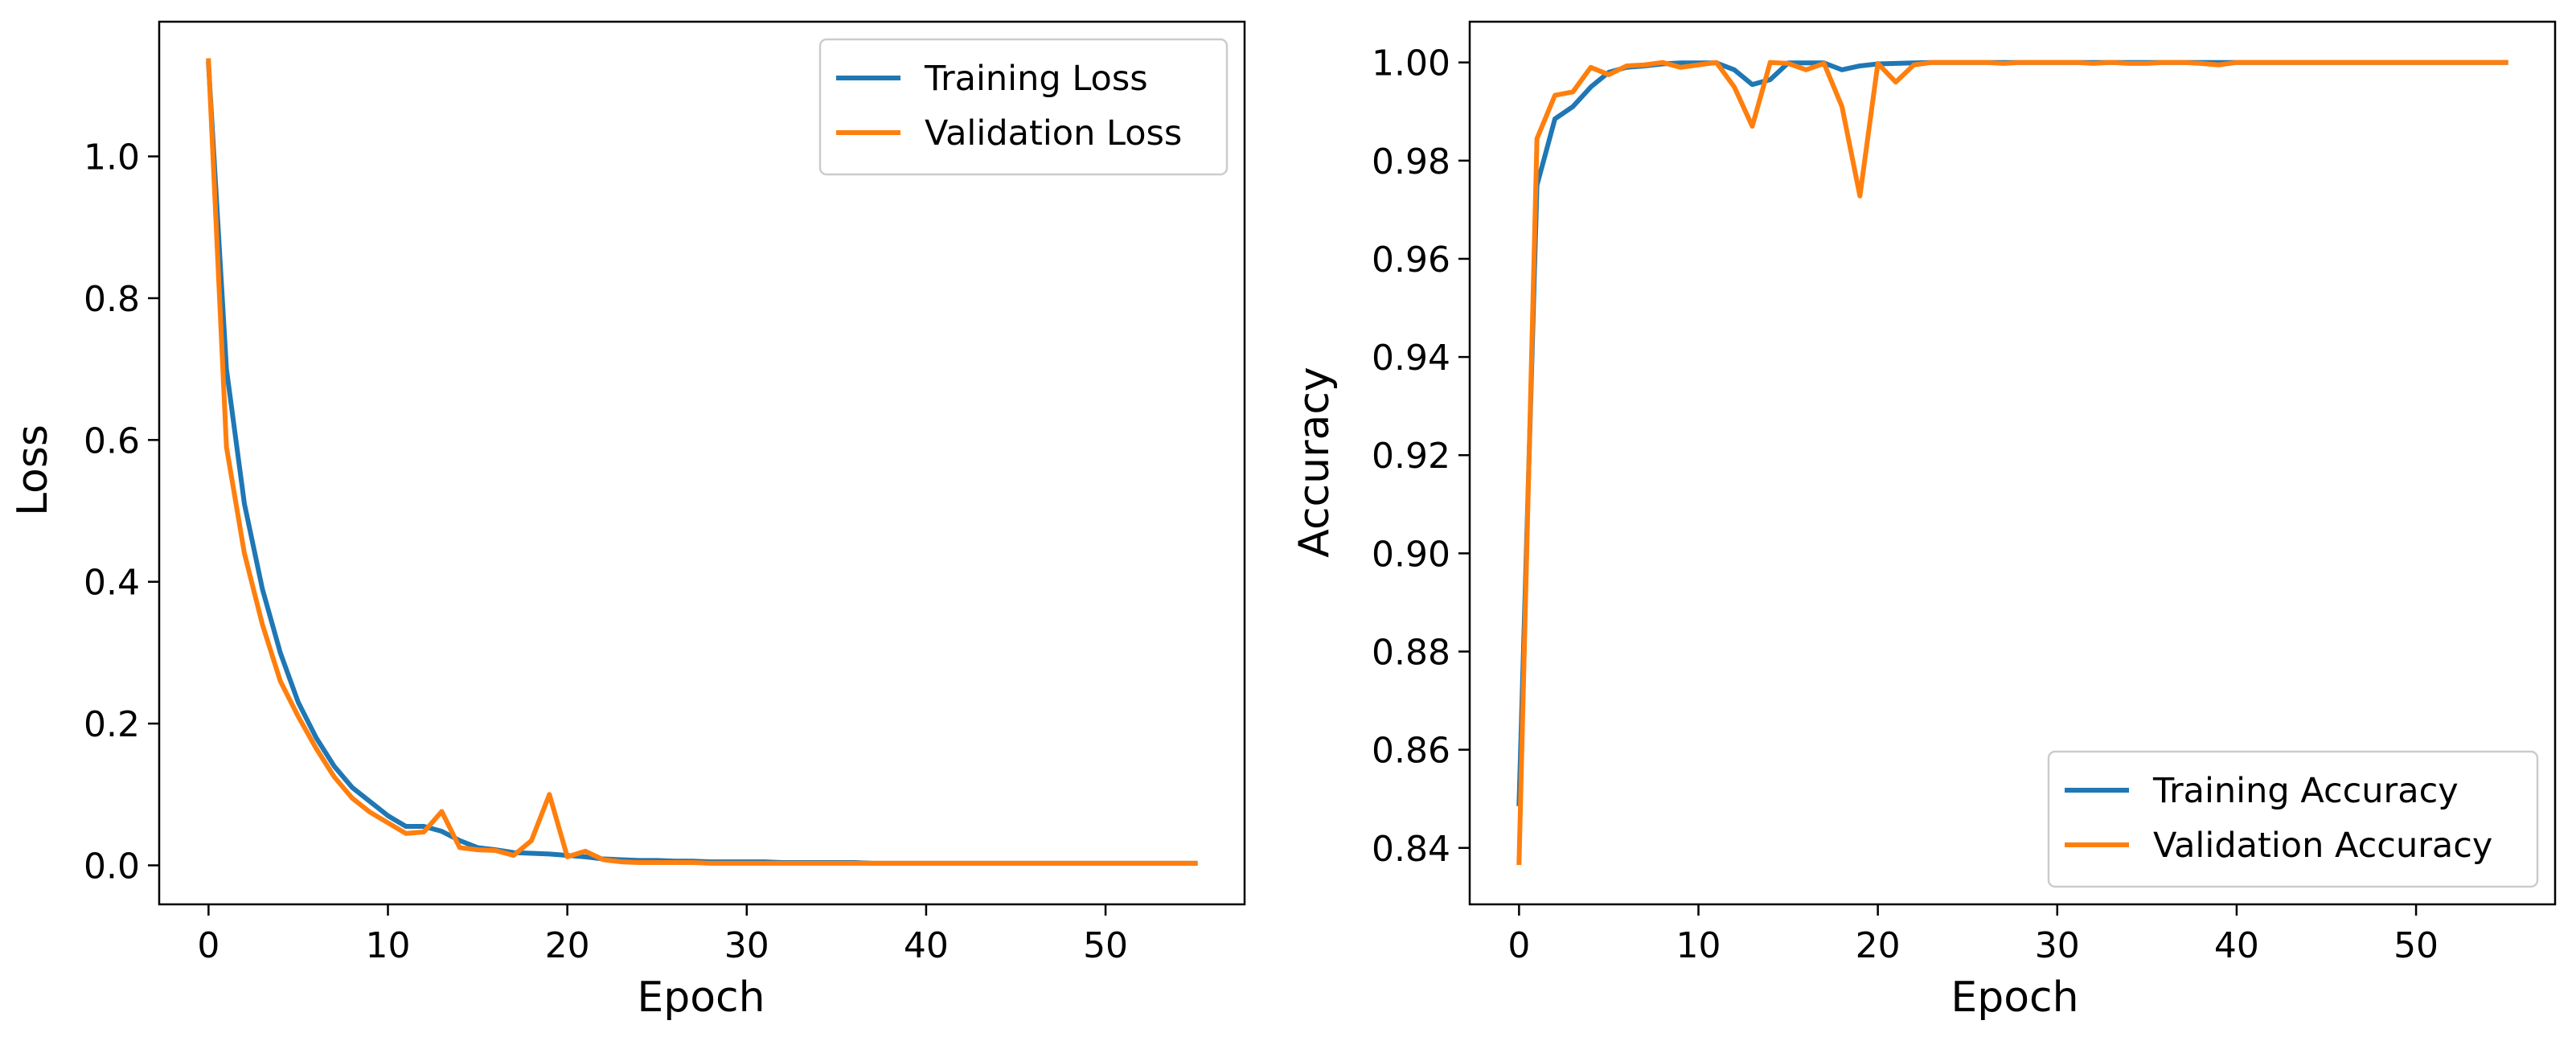  Describe the element at coordinates (1411, 554) in the screenshot. I see `accuracy-chart-ytick-label-3: 0.90` at that location.